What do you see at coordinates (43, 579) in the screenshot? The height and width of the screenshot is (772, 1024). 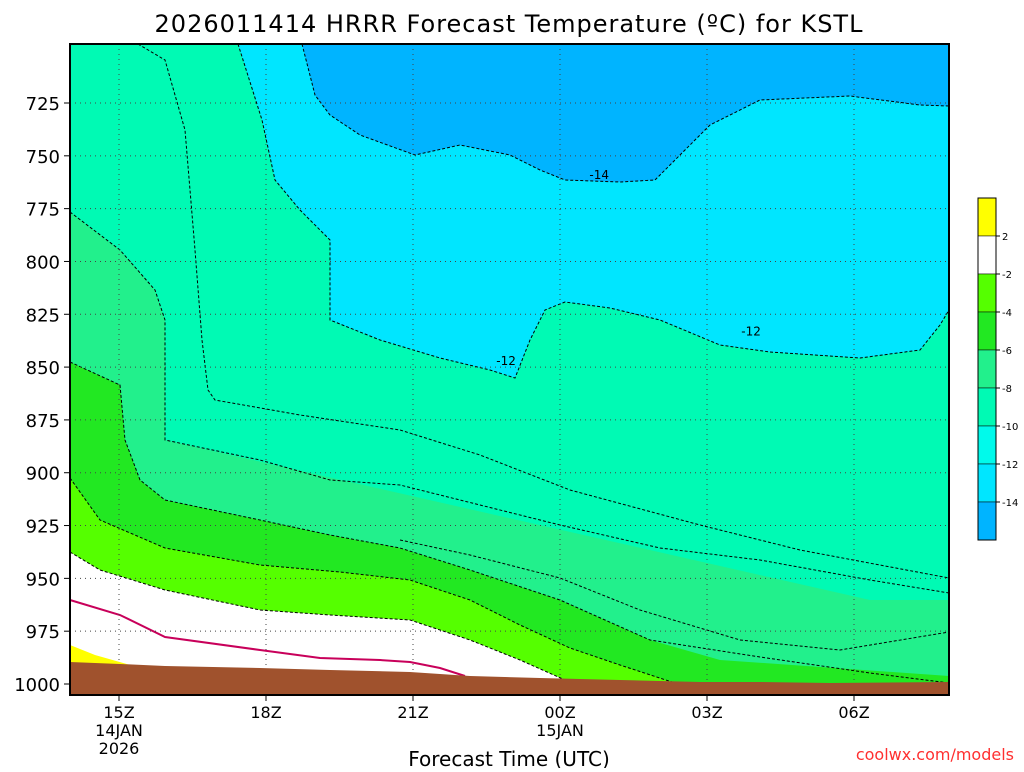 I see `y-tick-label: 950` at bounding box center [43, 579].